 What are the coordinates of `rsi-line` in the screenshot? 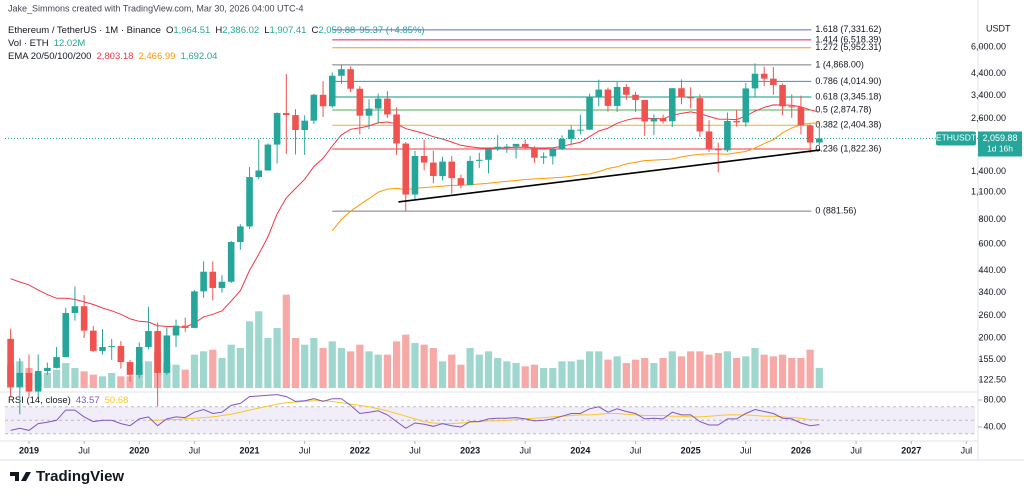 It's located at (415, 412).